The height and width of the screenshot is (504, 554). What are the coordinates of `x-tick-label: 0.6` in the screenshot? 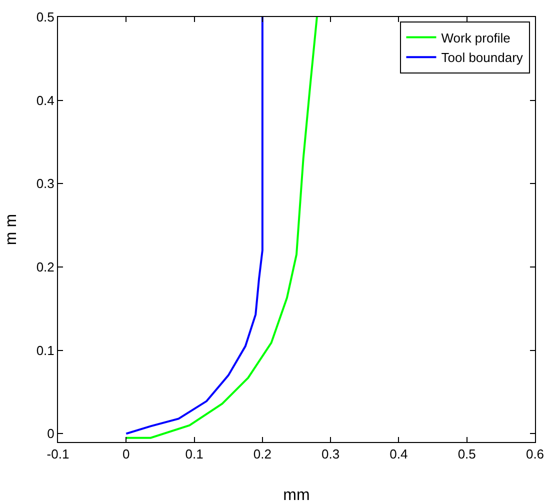 It's located at (535, 454).